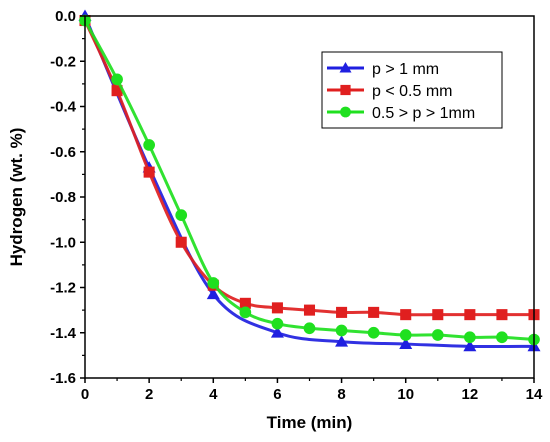  I want to click on y-tick-label: 0.0, so click(65, 16).